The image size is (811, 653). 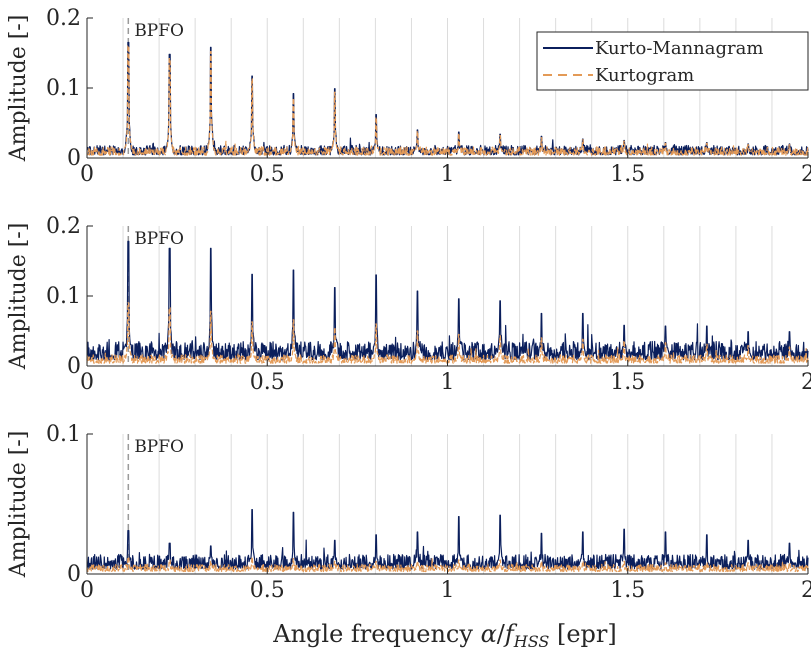 I want to click on legend-box, so click(x=672, y=61).